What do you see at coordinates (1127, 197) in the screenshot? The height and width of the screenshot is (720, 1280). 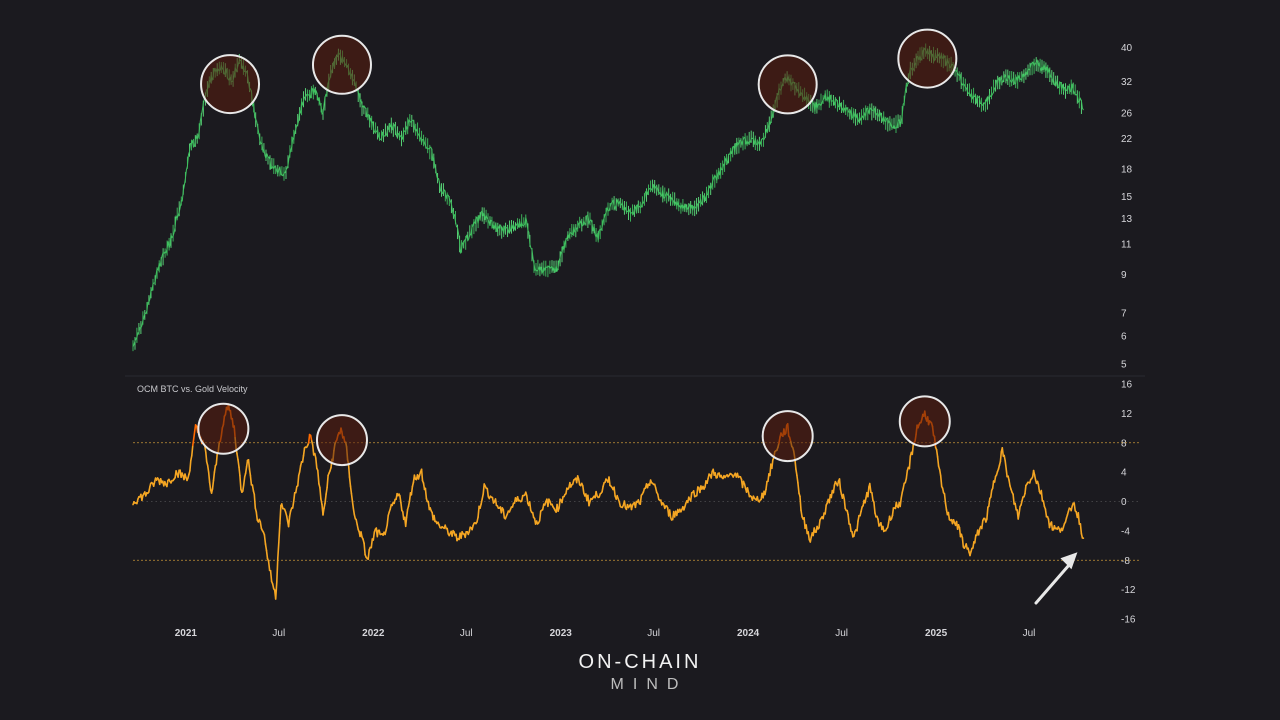 I see `price-y-tick-label: 15` at bounding box center [1127, 197].